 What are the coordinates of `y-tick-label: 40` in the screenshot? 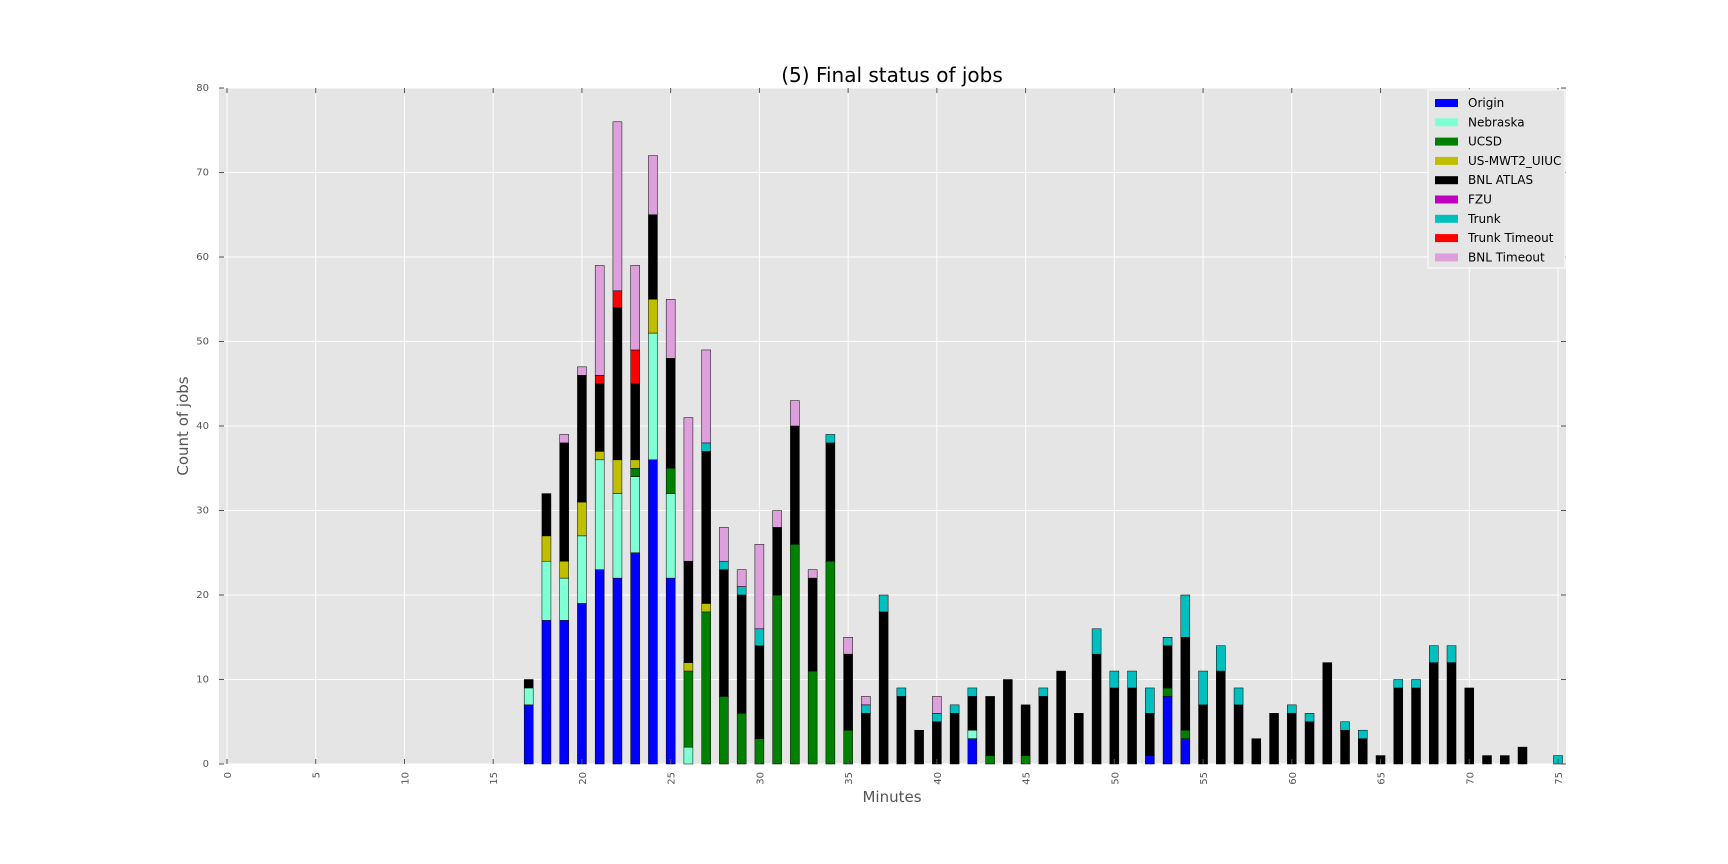 It's located at (202, 426).